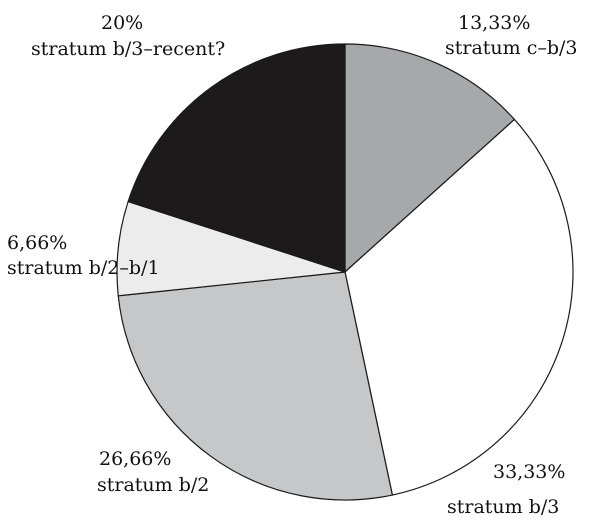  I want to click on slice-category-label-b2-b1: stratum b/2–b/1, so click(83, 268).